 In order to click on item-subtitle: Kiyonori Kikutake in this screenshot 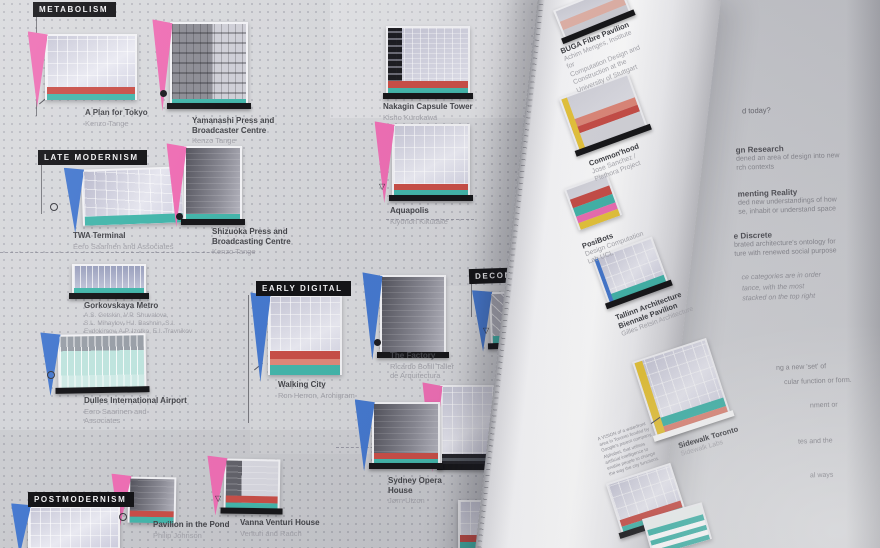, I will do `click(419, 221)`.